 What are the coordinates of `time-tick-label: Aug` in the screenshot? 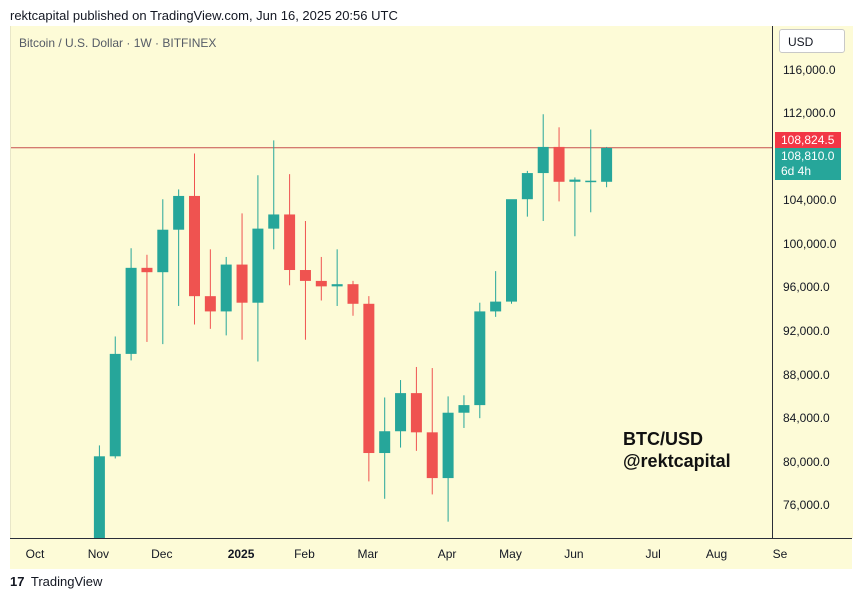 It's located at (716, 554).